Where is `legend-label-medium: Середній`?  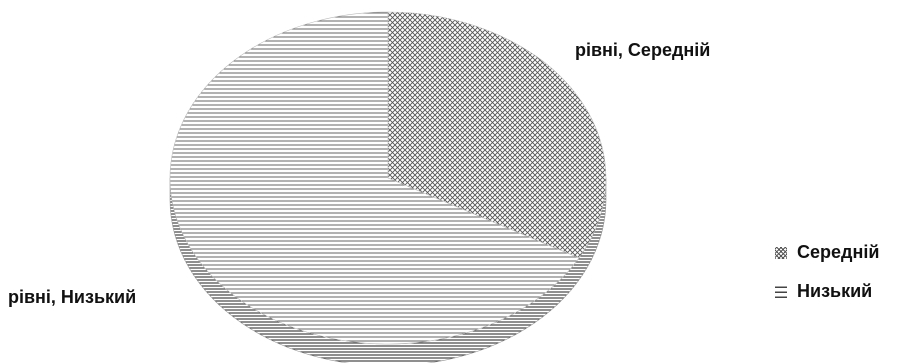
legend-label-medium: Середній is located at coordinates (838, 252).